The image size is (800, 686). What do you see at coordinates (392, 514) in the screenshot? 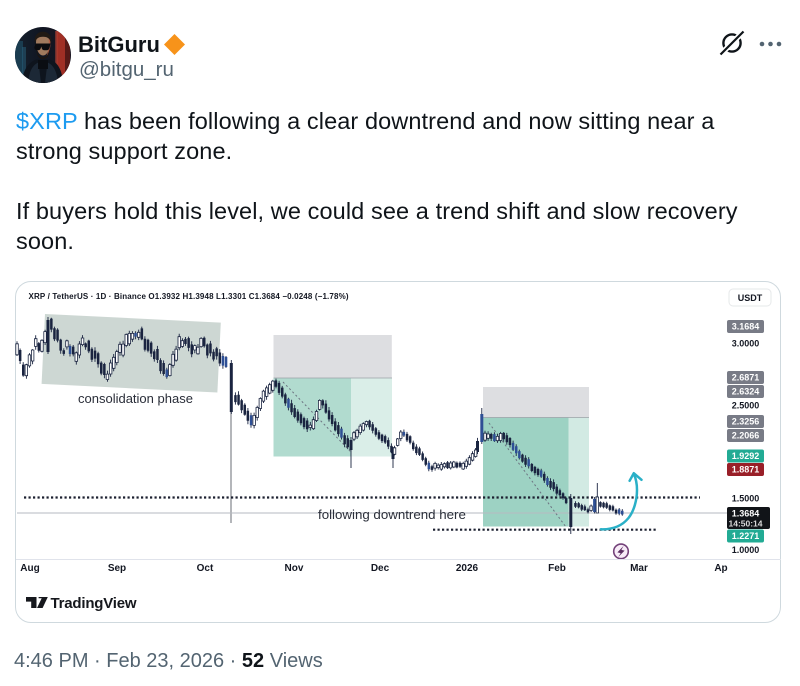
I see `svg-text: following downtrend here` at bounding box center [392, 514].